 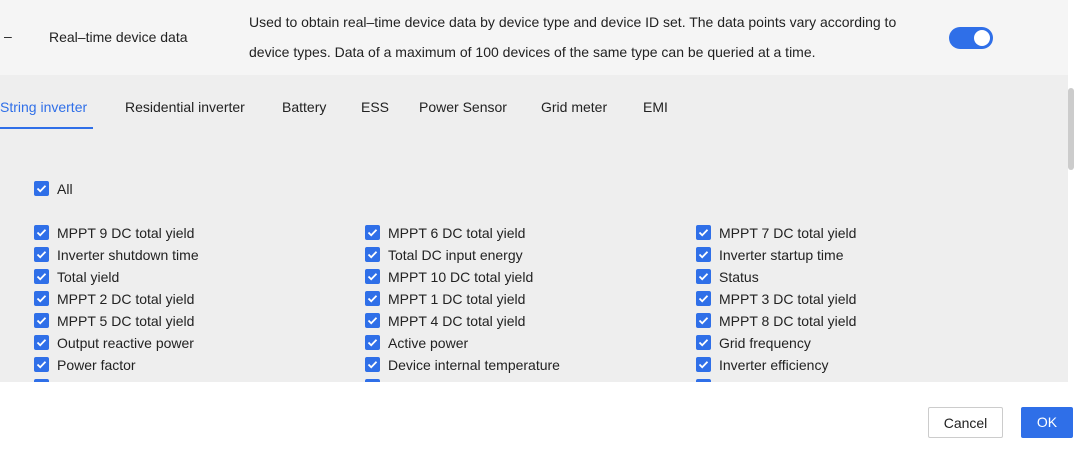 What do you see at coordinates (1047, 422) in the screenshot?
I see `ok-button: OK` at bounding box center [1047, 422].